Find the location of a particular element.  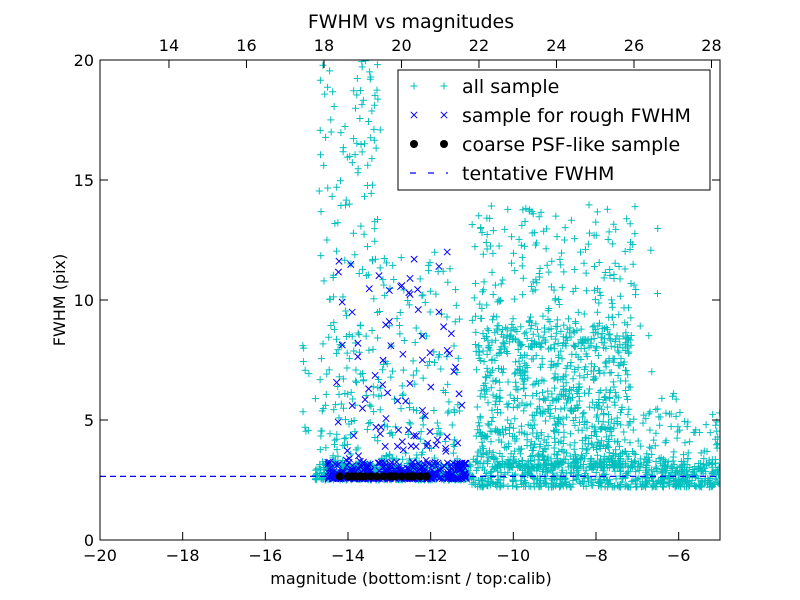

legend-marker-all-sample is located at coordinates (414, 86).